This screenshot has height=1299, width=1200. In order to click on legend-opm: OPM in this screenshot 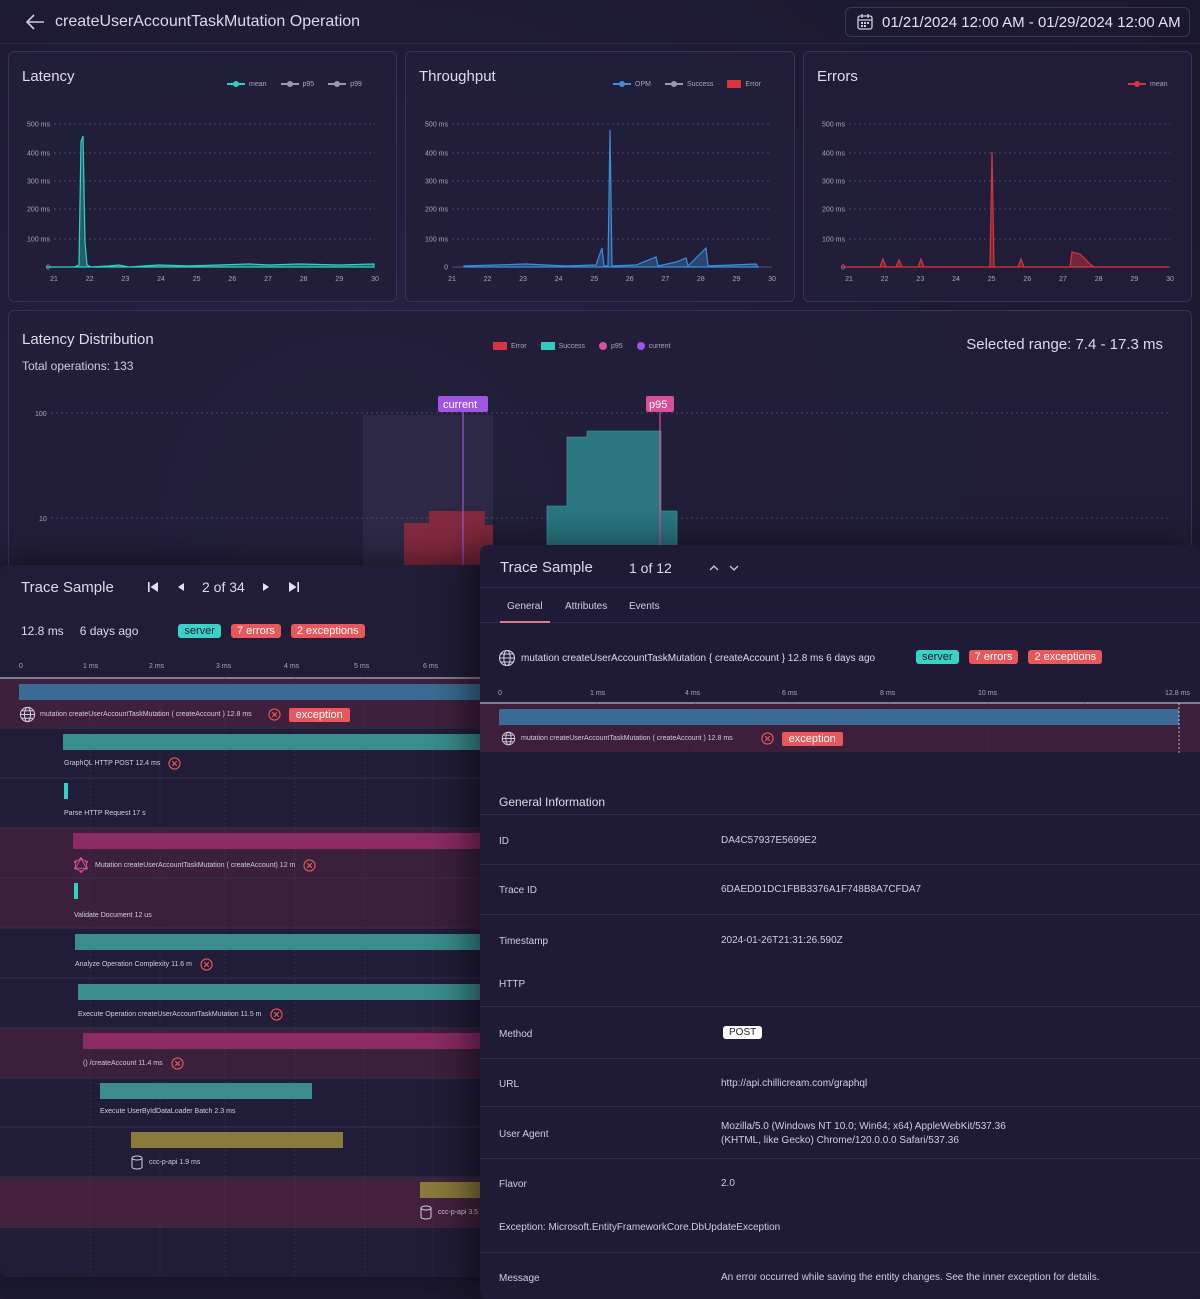, I will do `click(632, 84)`.